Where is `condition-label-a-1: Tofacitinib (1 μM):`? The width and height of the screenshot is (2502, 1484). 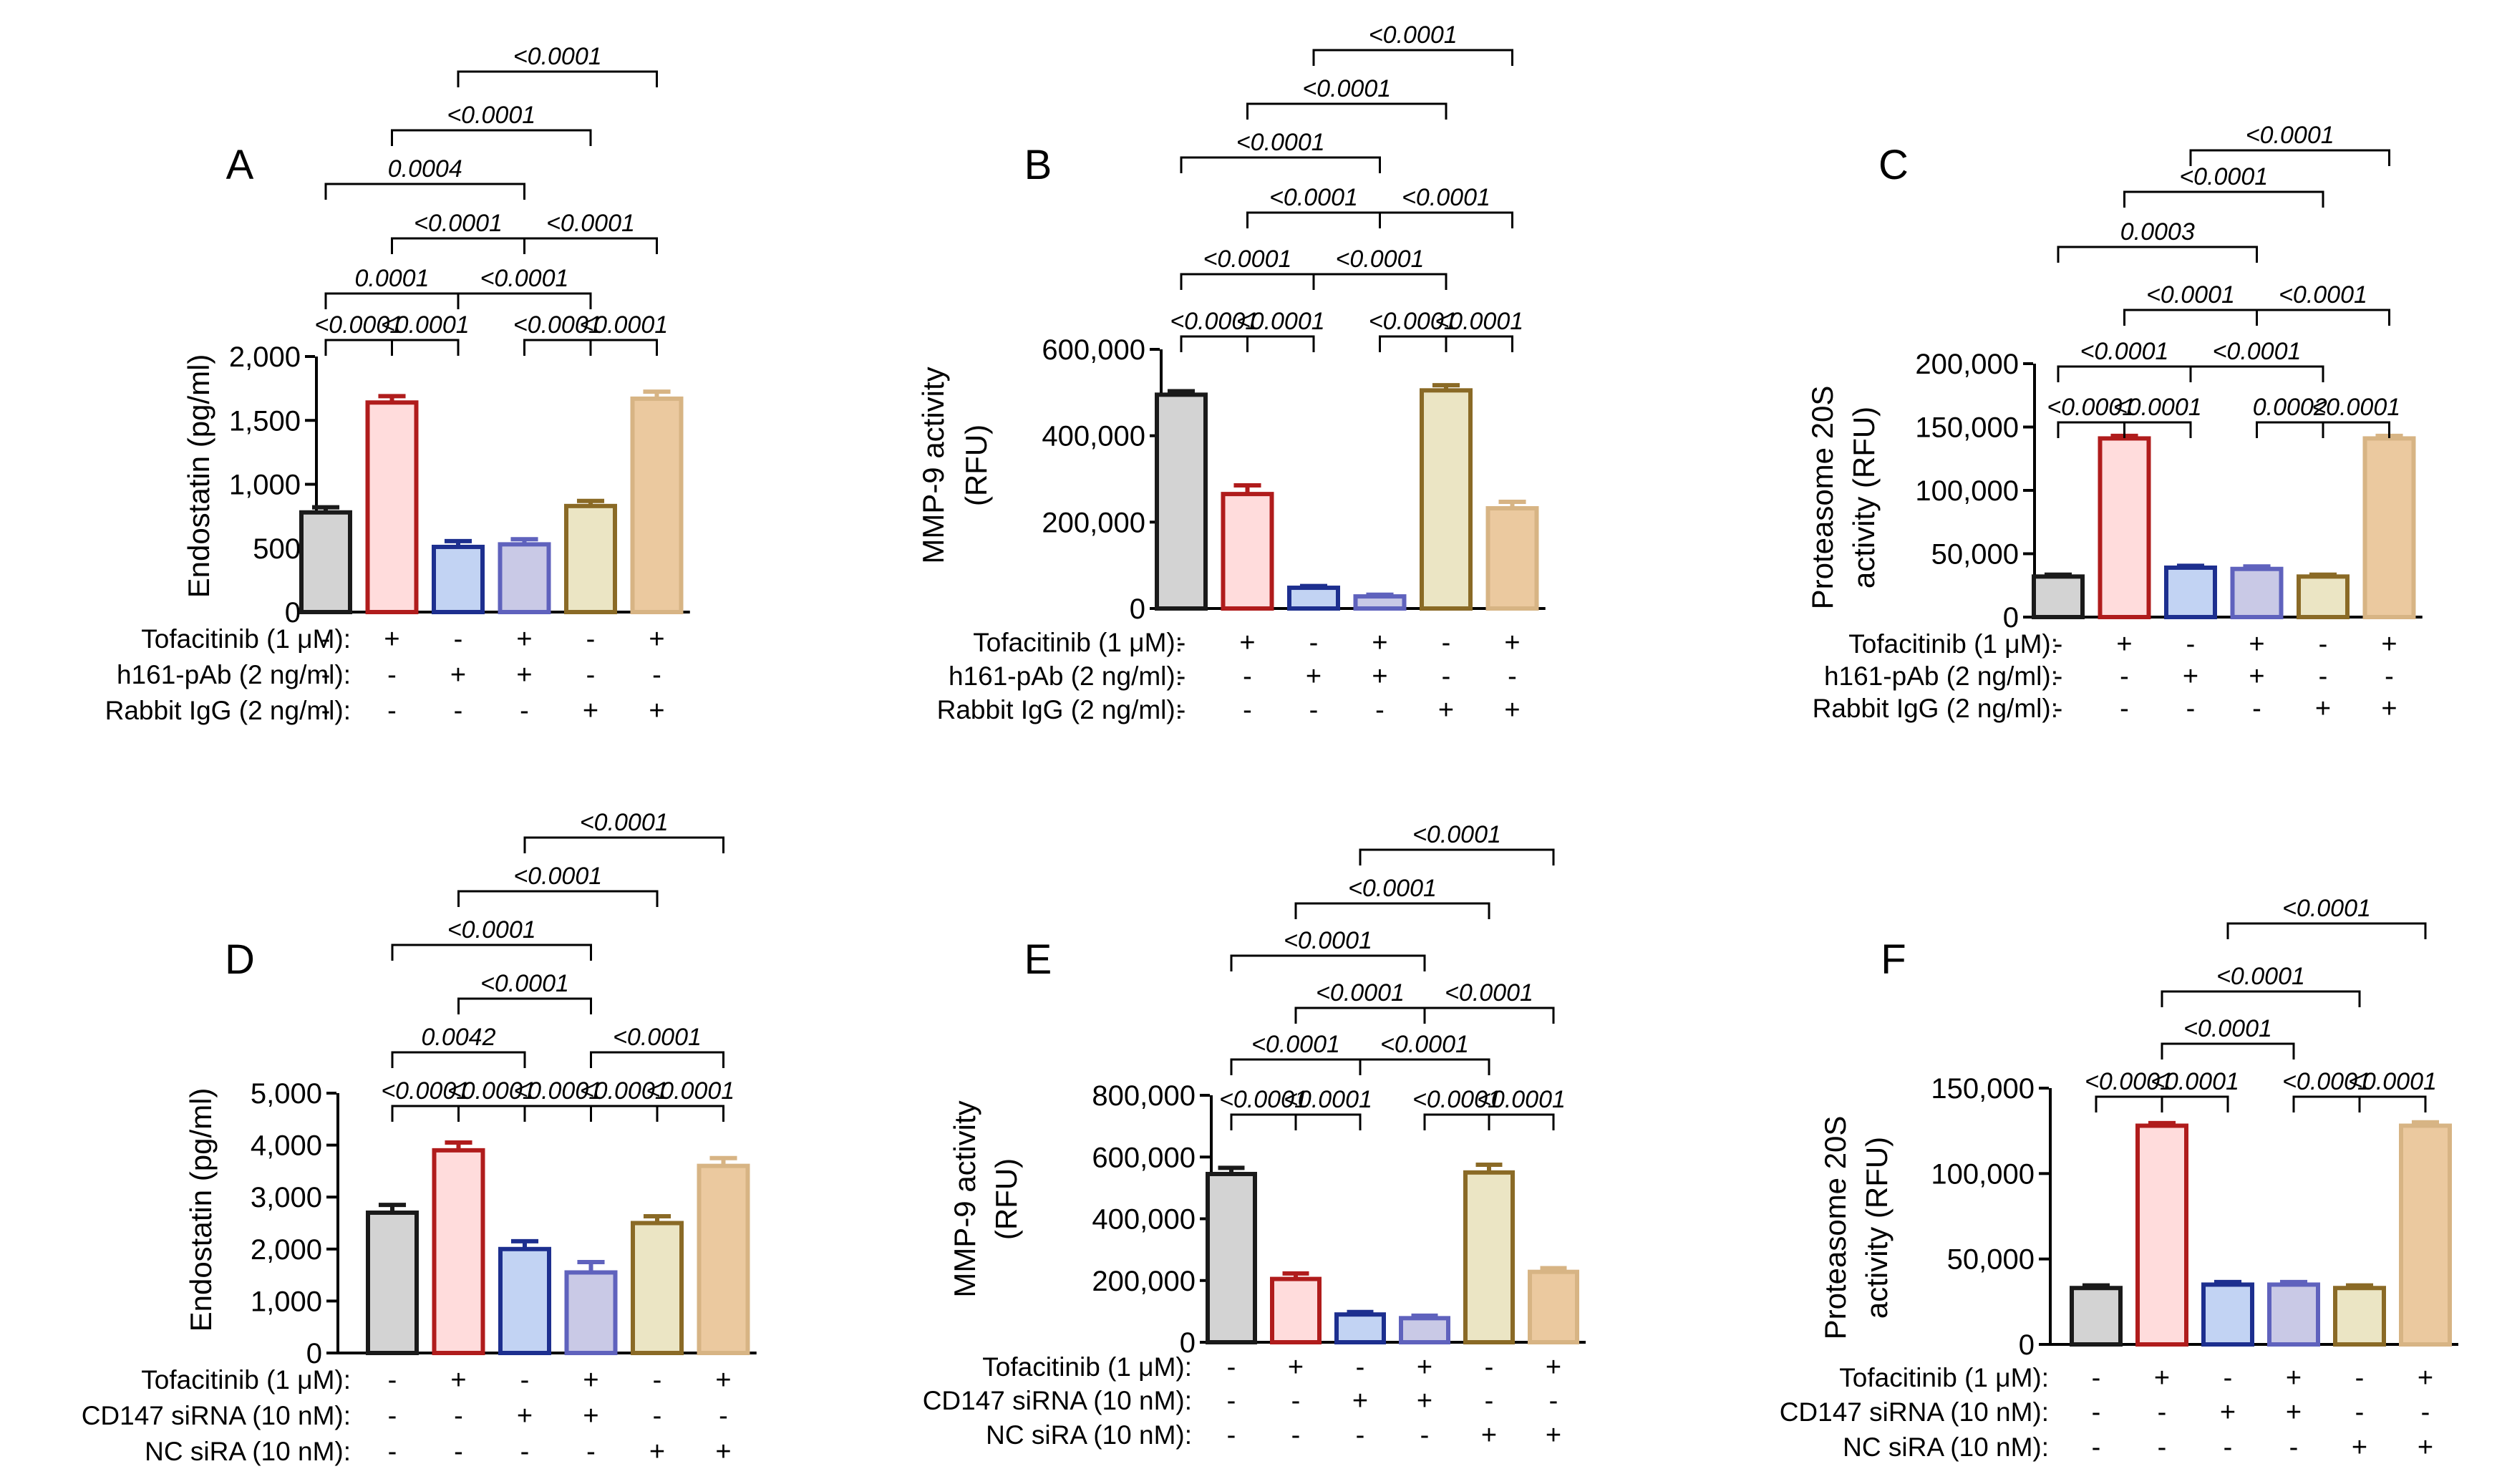 condition-label-a-1: Tofacitinib (1 μM): is located at coordinates (246, 639).